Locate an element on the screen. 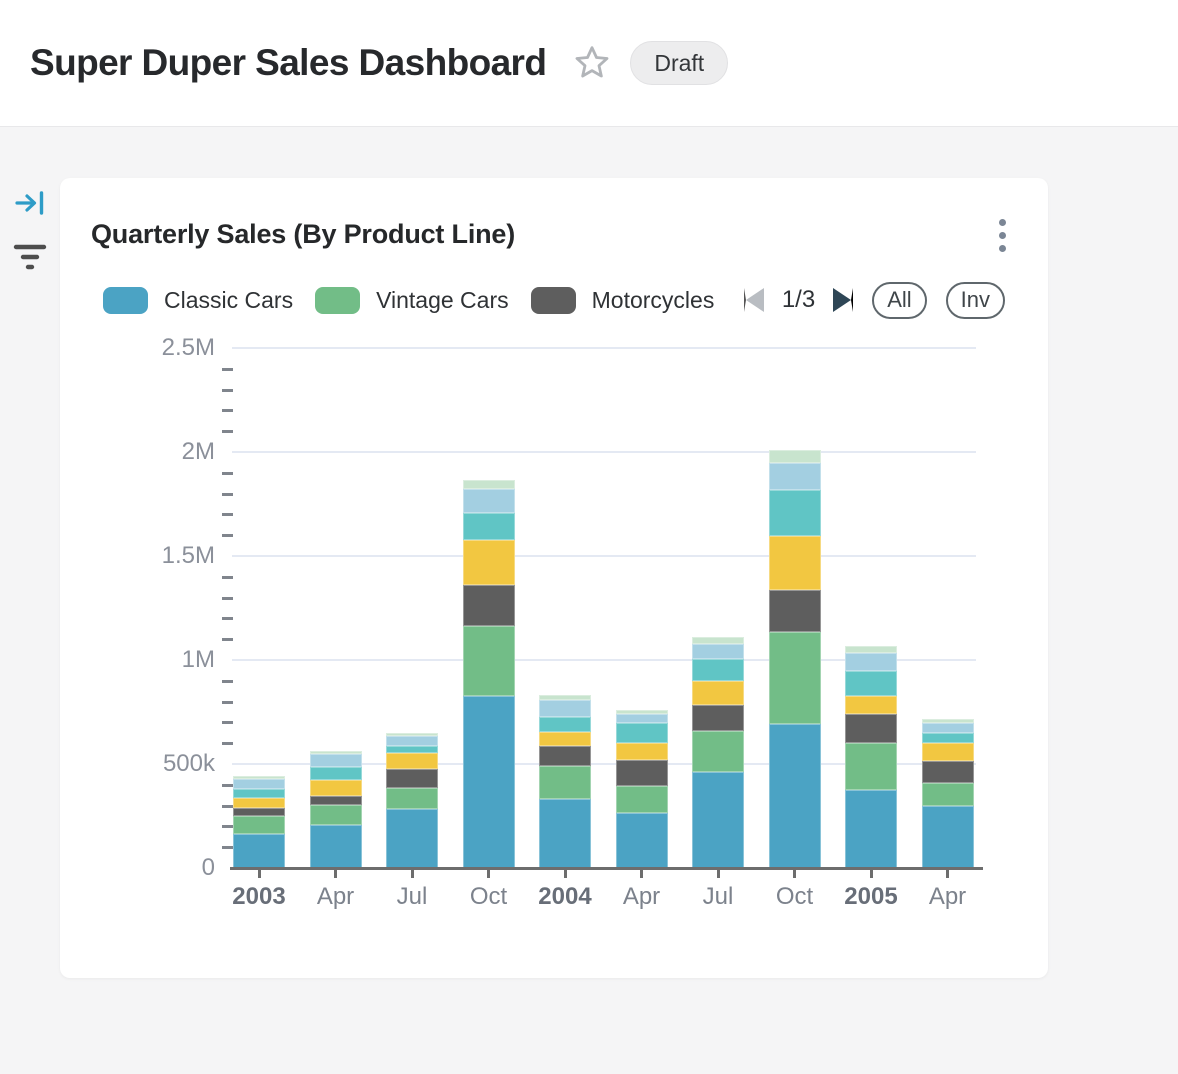 Image resolution: width=1178 pixels, height=1074 pixels. favorite-star-icon is located at coordinates (592, 63).